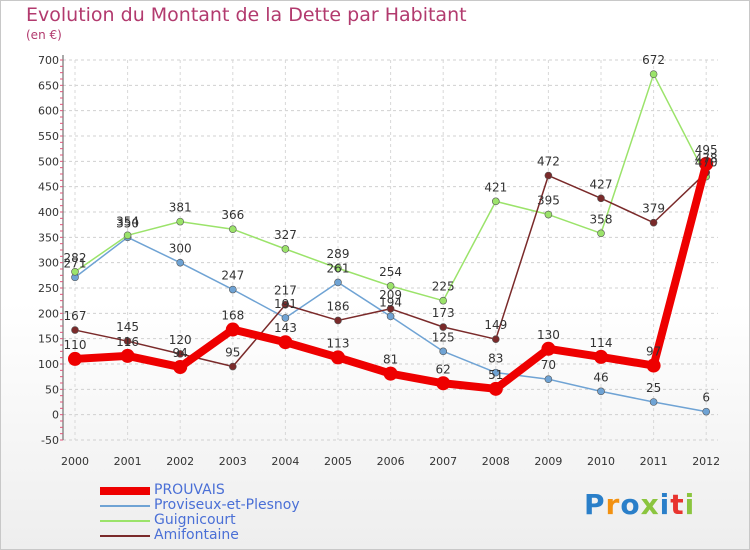 This screenshot has width=750, height=550. What do you see at coordinates (48, 339) in the screenshot?
I see `y-tick-label: 150` at bounding box center [48, 339].